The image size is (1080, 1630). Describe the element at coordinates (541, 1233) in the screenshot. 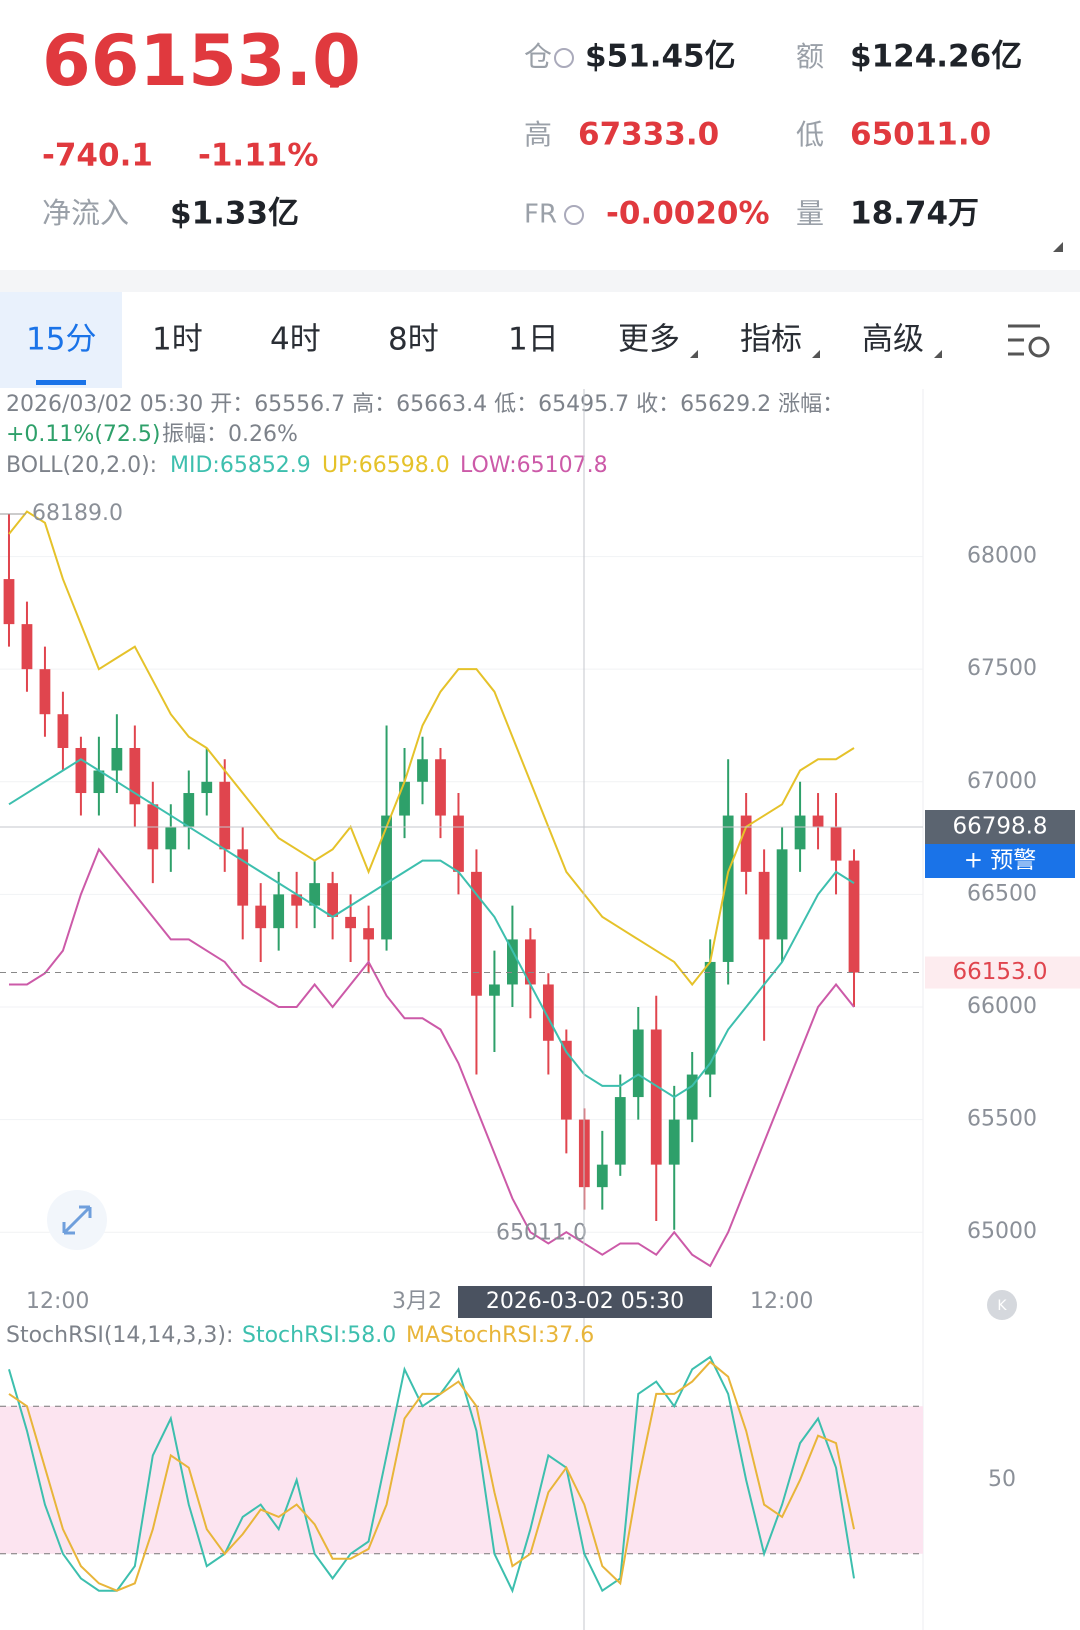

I see `low-marker: 65011.0` at that location.